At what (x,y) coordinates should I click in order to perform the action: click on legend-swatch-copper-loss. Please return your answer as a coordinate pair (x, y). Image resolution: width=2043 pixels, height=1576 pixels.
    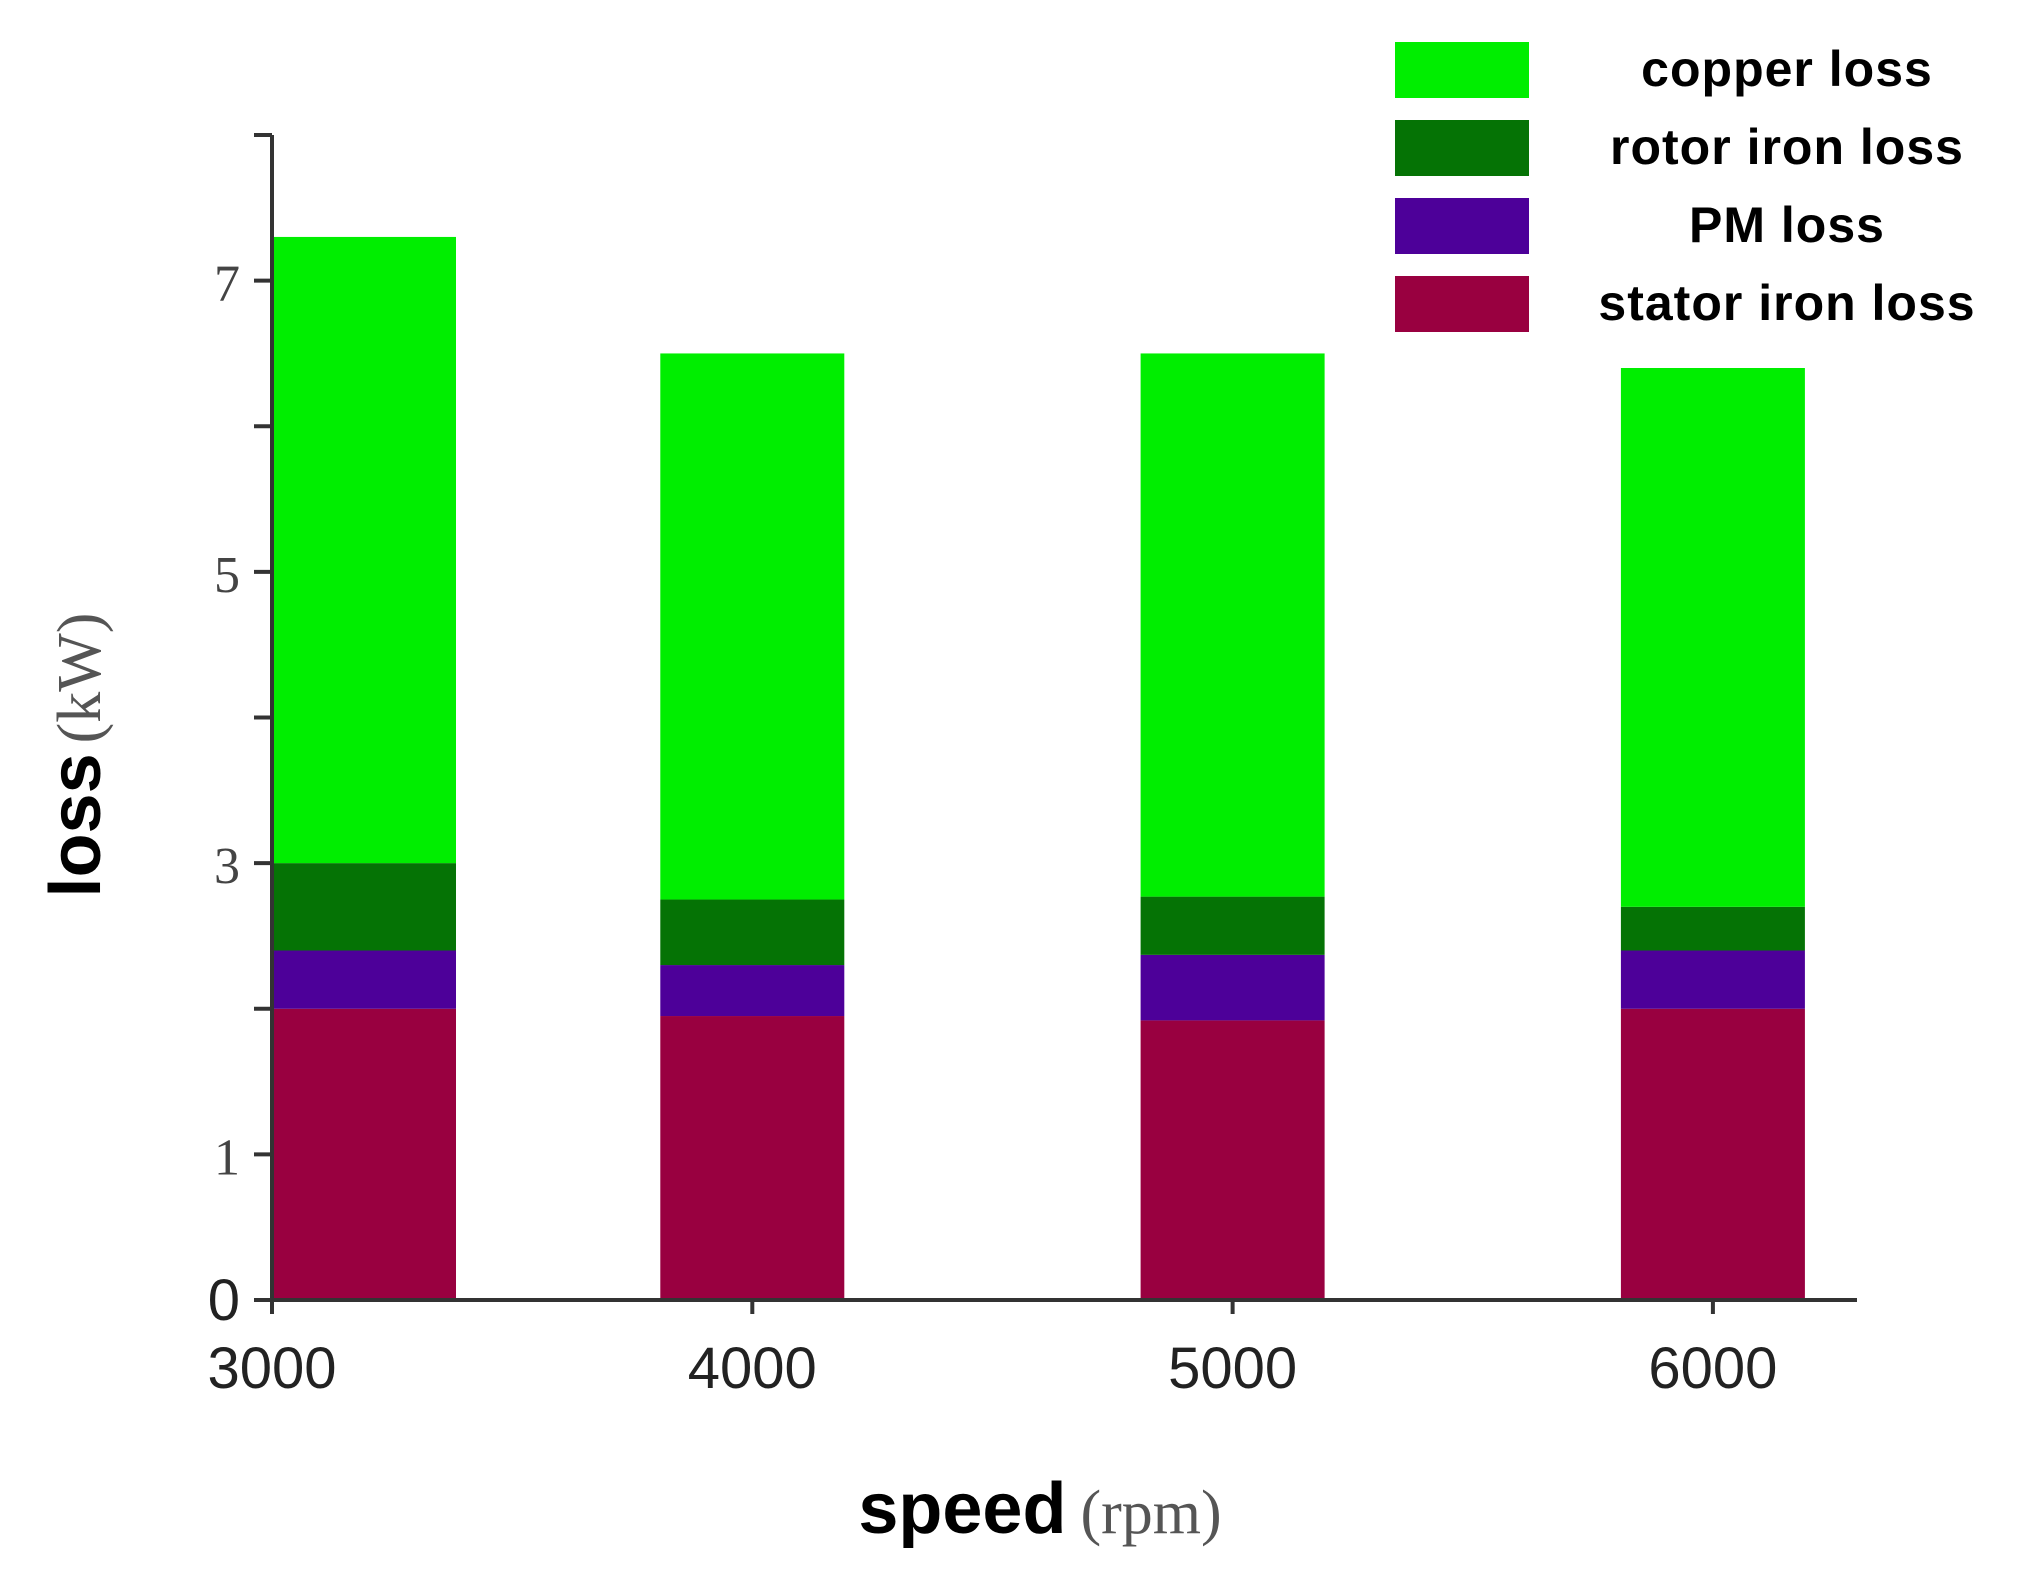
    Looking at the image, I should click on (1462, 70).